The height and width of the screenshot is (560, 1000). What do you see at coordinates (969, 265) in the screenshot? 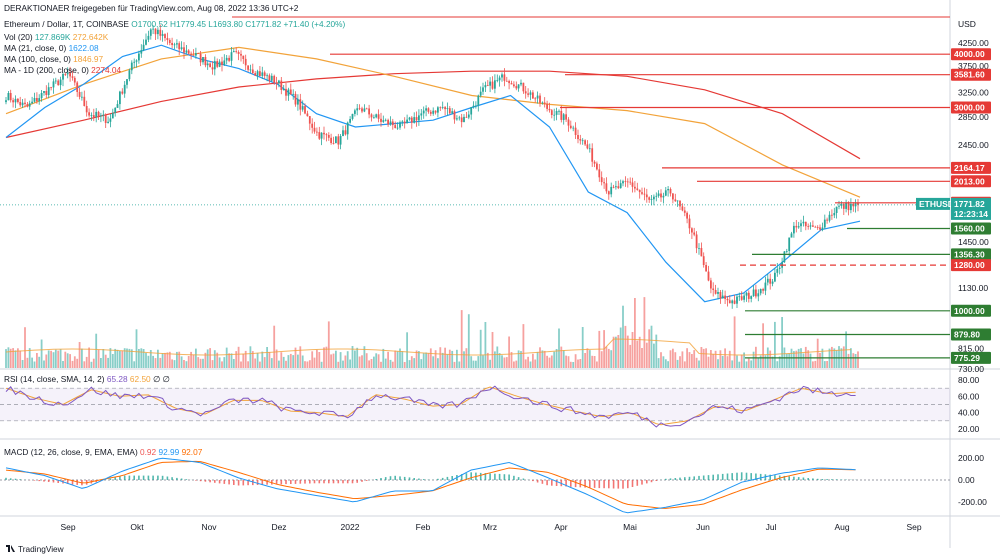
I see `price-level-value: 1280.00` at bounding box center [969, 265].